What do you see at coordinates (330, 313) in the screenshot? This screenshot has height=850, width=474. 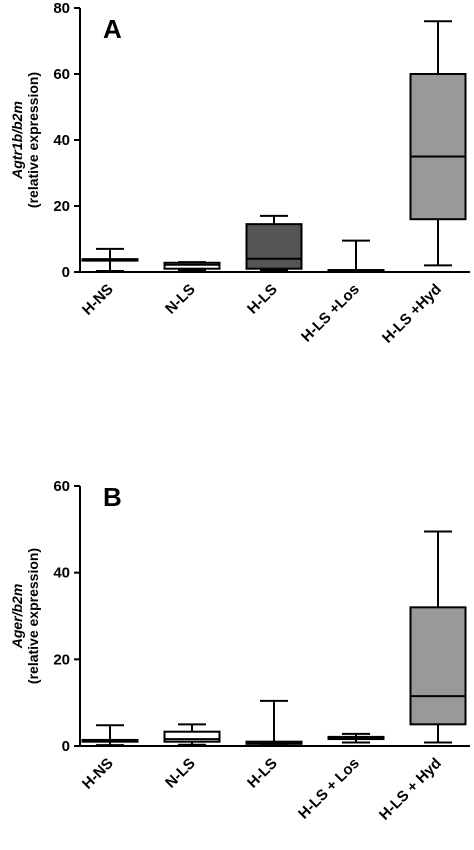 I see `category-label: H-LS +Los` at bounding box center [330, 313].